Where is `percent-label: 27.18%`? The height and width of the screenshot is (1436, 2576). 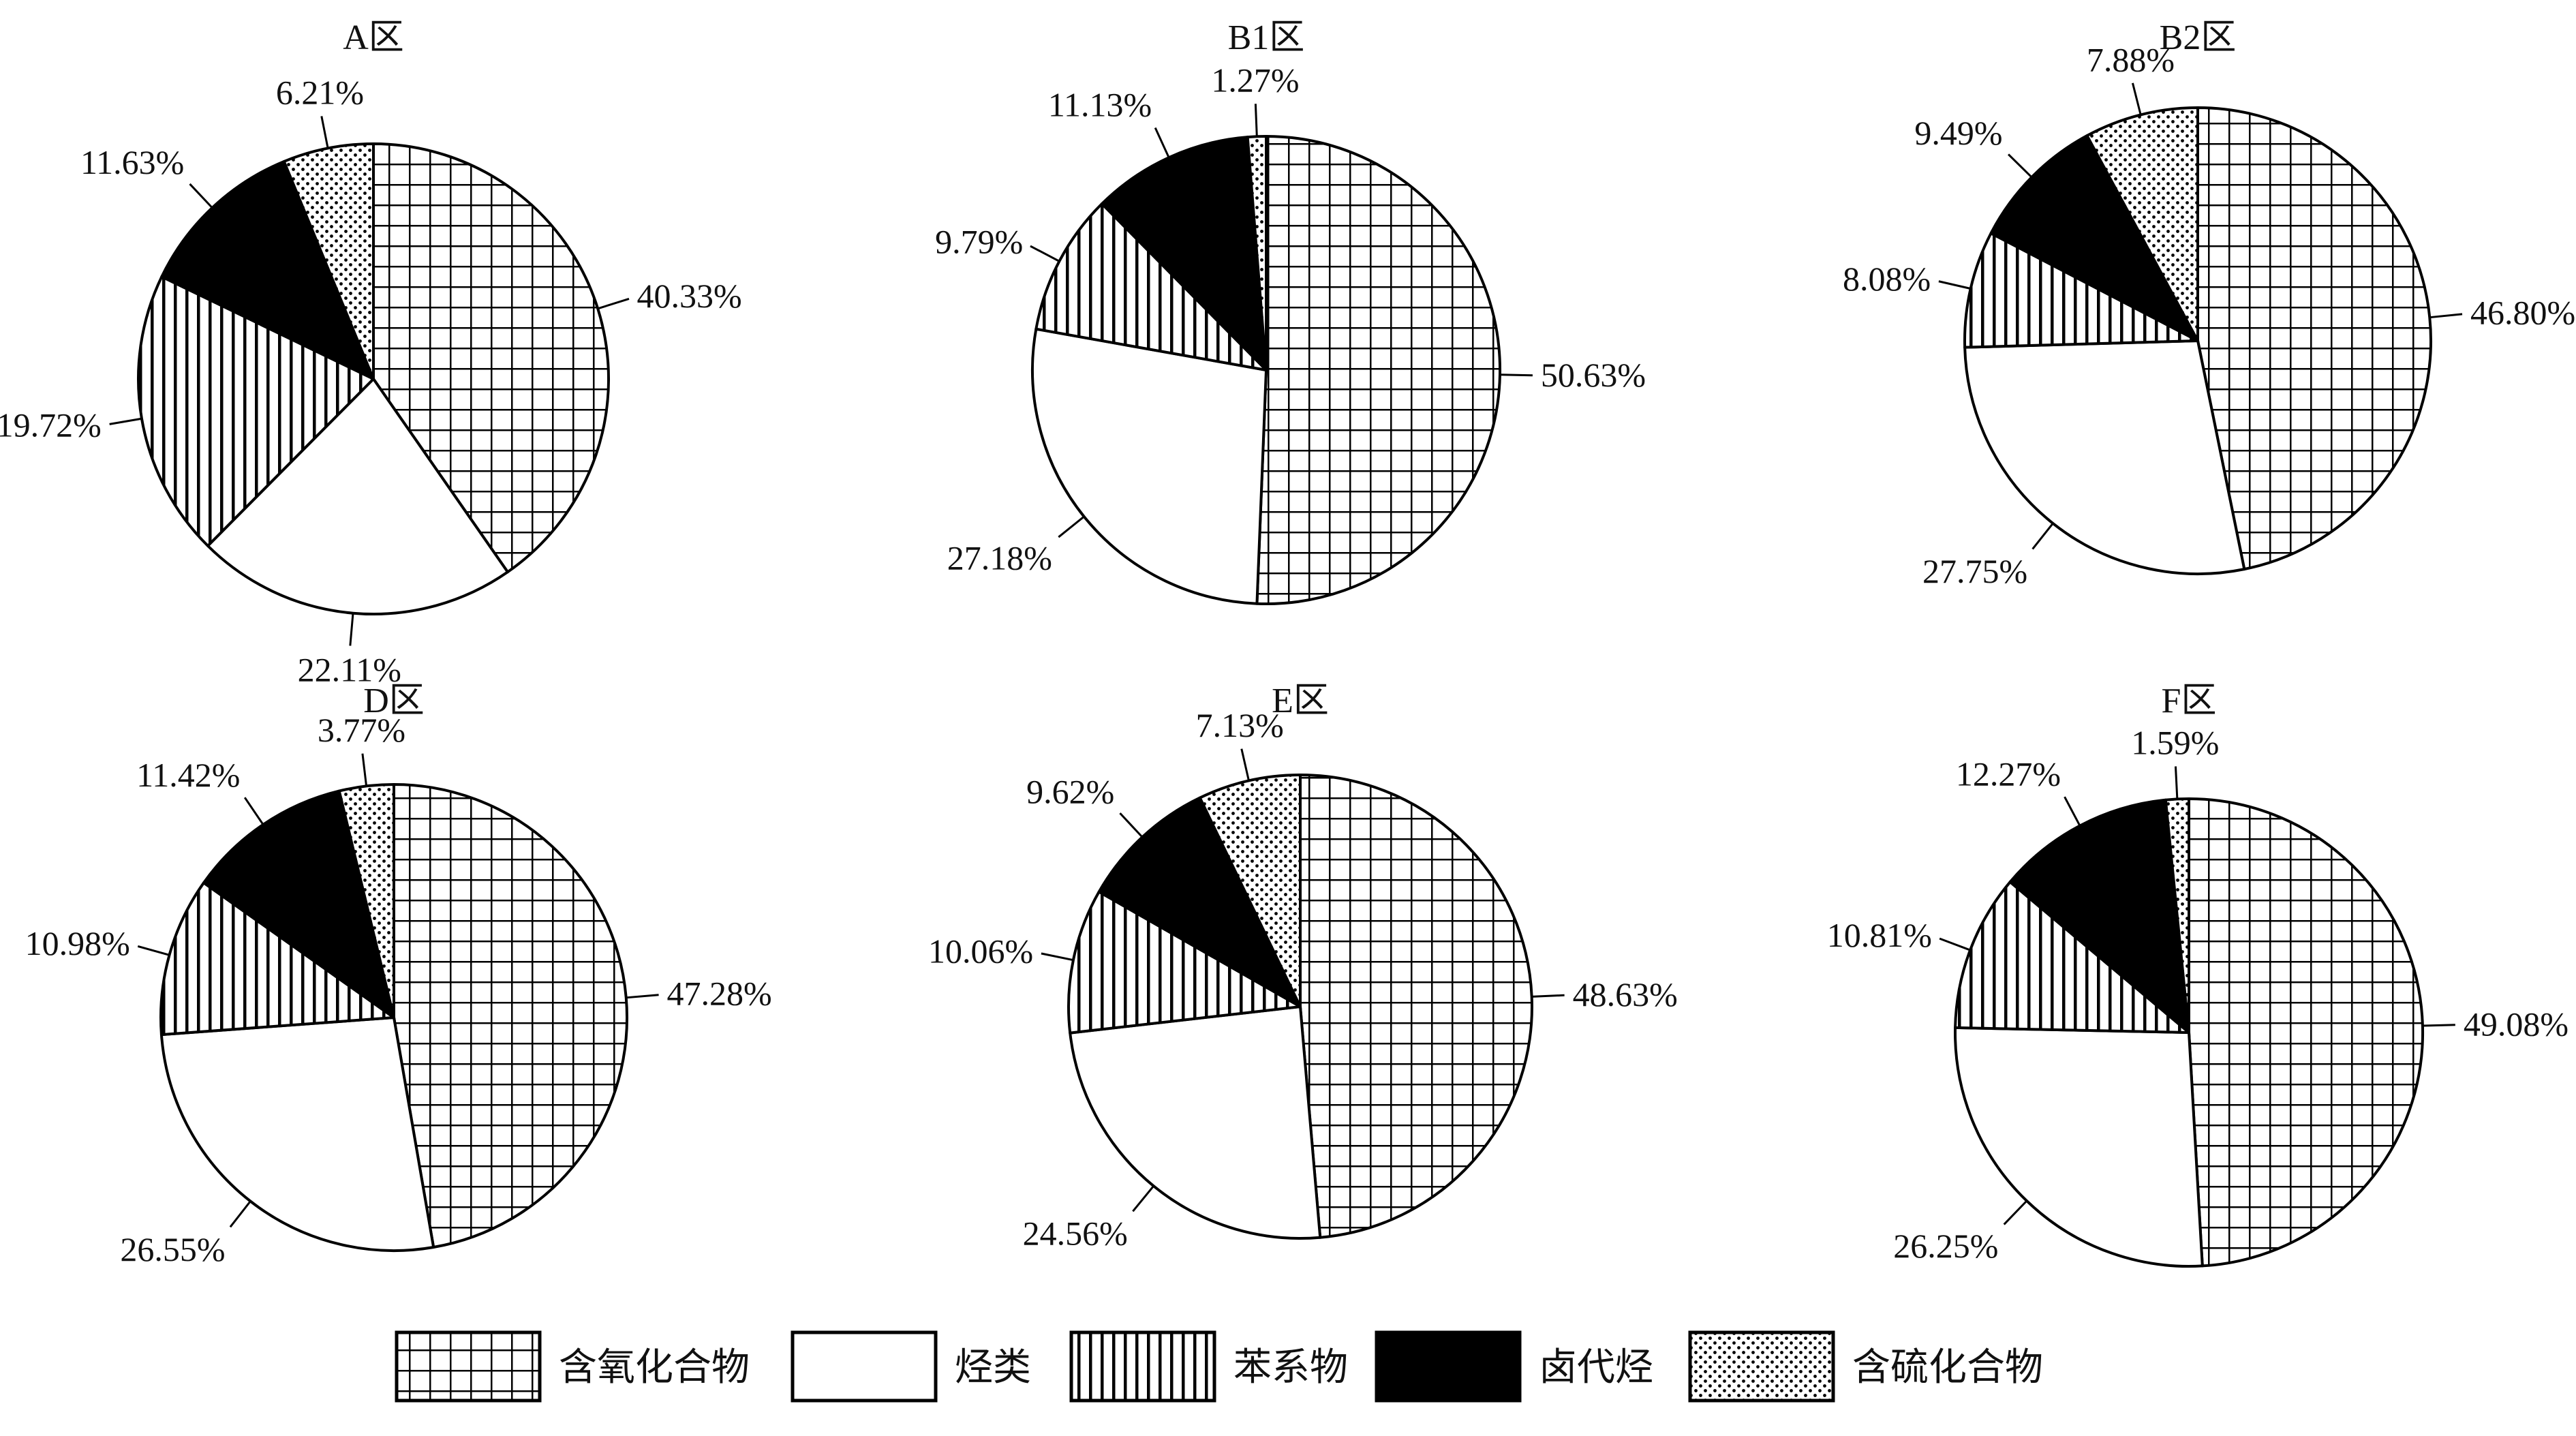
percent-label: 27.18% is located at coordinates (999, 558).